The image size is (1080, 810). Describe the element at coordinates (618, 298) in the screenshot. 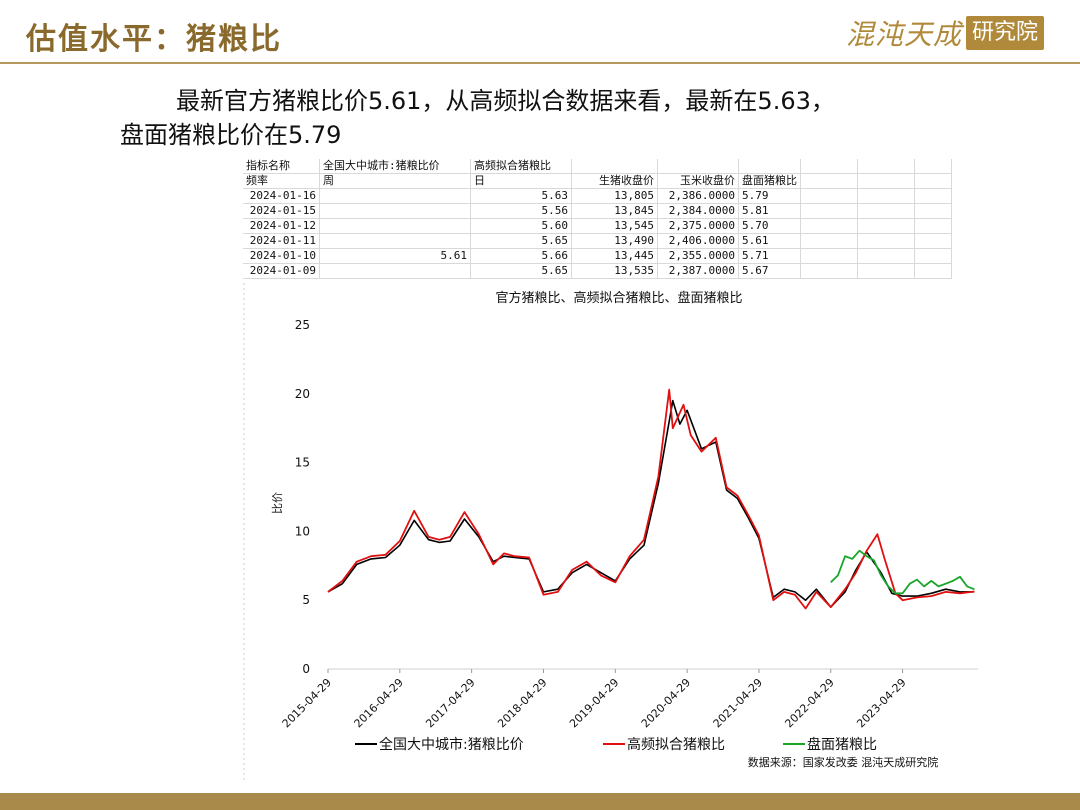

I see `chart-title: 官方猪粮比、高频拟合猪粮比、盘面猪粮比` at that location.